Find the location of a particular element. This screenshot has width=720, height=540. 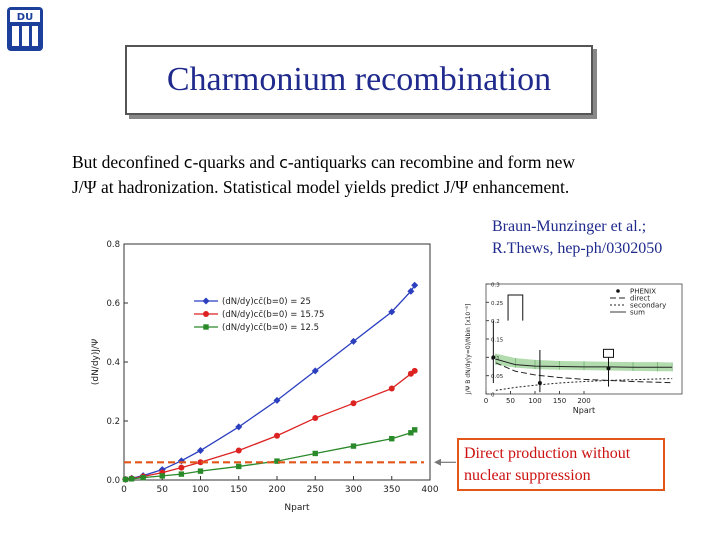

right-x-tick-label: 150 is located at coordinates (559, 401).